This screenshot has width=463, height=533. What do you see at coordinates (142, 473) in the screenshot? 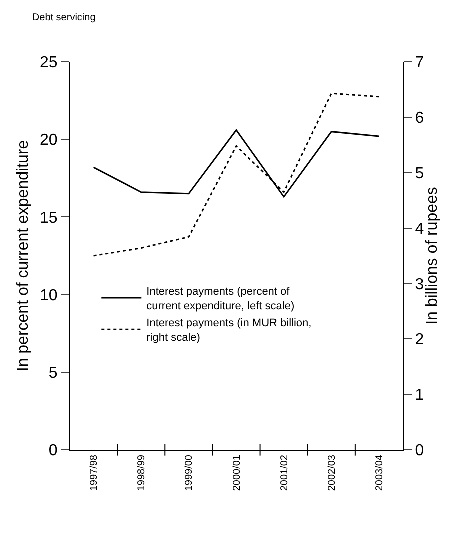
I see `x-tick-label: 1998/99` at bounding box center [142, 473].